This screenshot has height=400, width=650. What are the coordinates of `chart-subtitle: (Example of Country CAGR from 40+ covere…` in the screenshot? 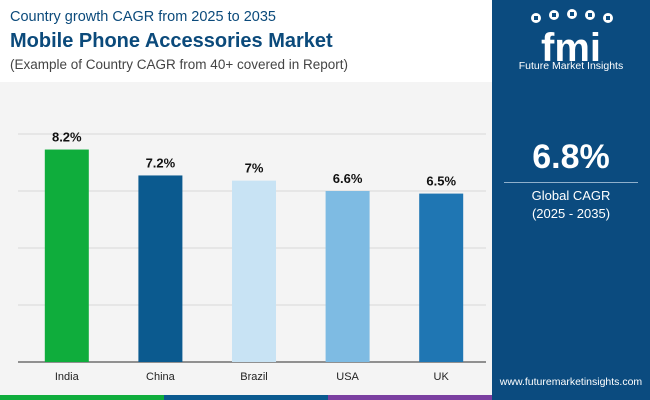 It's located at (179, 64).